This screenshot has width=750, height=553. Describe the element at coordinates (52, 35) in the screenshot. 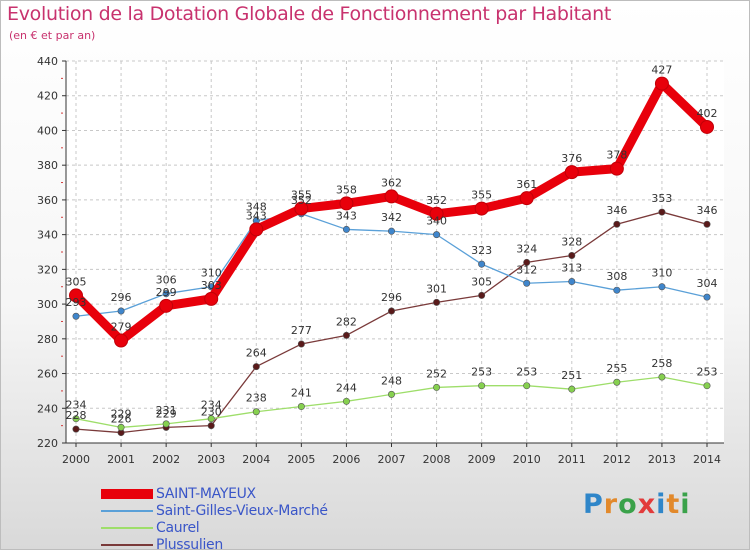

I see `chart-subtitle: (en € et par an)` at that location.